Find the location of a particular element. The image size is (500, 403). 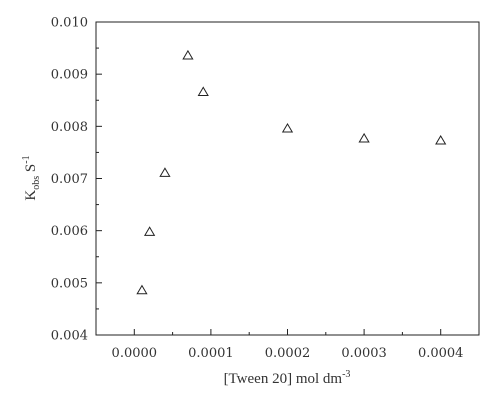

y-axis-title-sub: obs is located at coordinates (36, 183).